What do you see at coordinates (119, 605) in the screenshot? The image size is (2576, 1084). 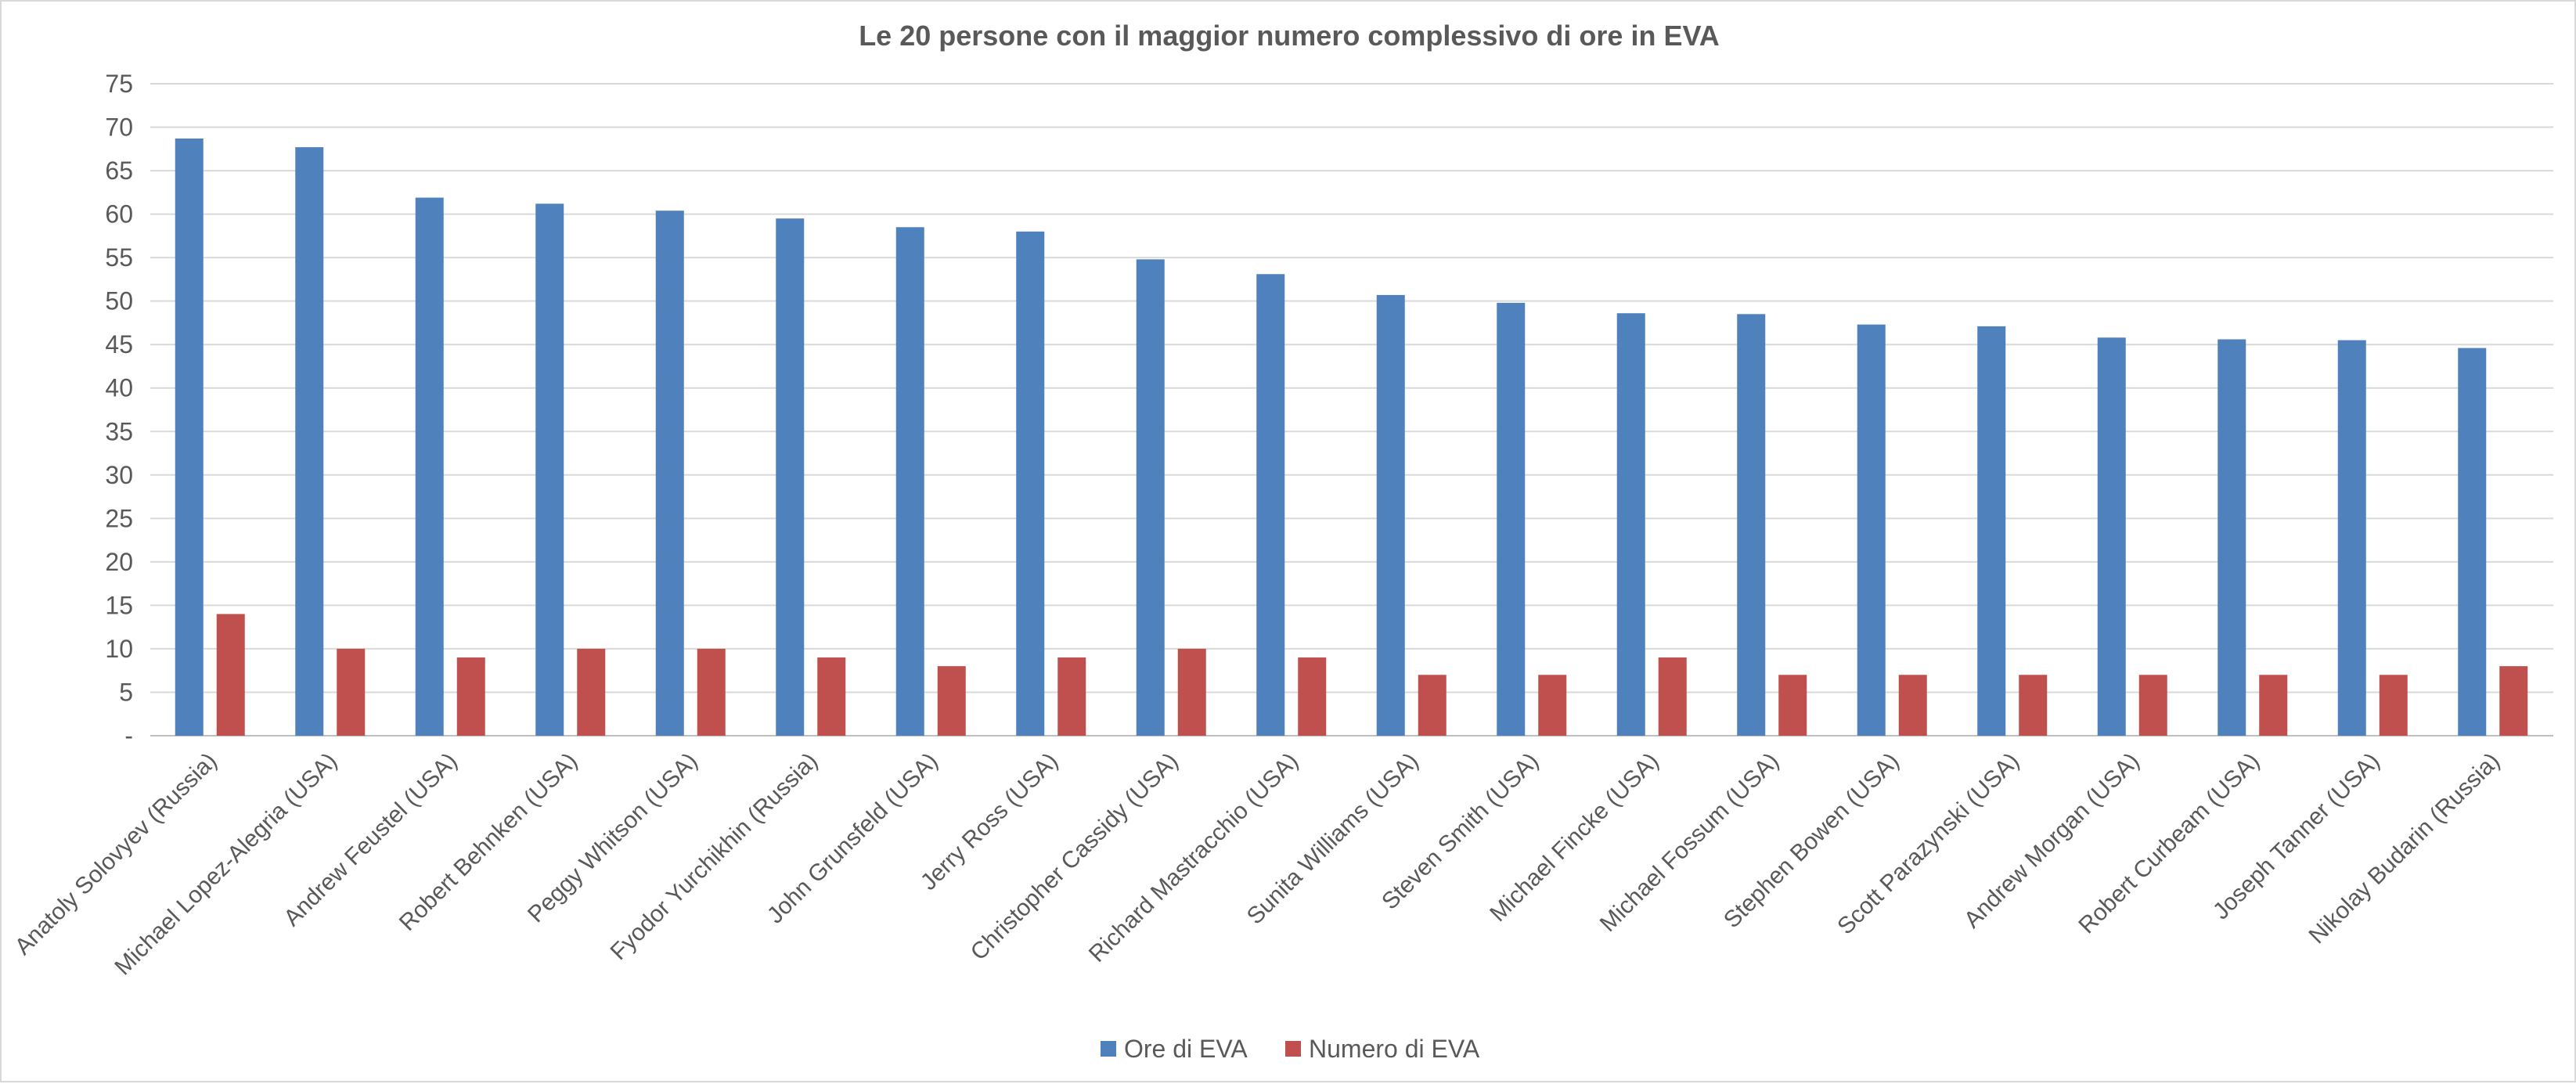 I see `y-tick-label: 15` at bounding box center [119, 605].